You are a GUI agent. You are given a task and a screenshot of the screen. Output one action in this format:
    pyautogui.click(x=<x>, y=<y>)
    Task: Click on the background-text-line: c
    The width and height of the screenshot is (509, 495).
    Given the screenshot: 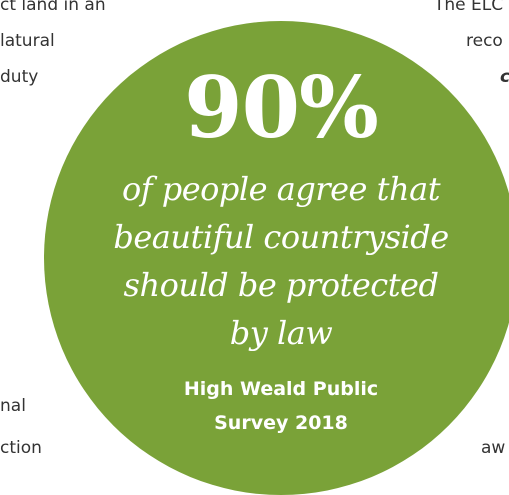 What is the action you would take?
    pyautogui.click(x=504, y=77)
    